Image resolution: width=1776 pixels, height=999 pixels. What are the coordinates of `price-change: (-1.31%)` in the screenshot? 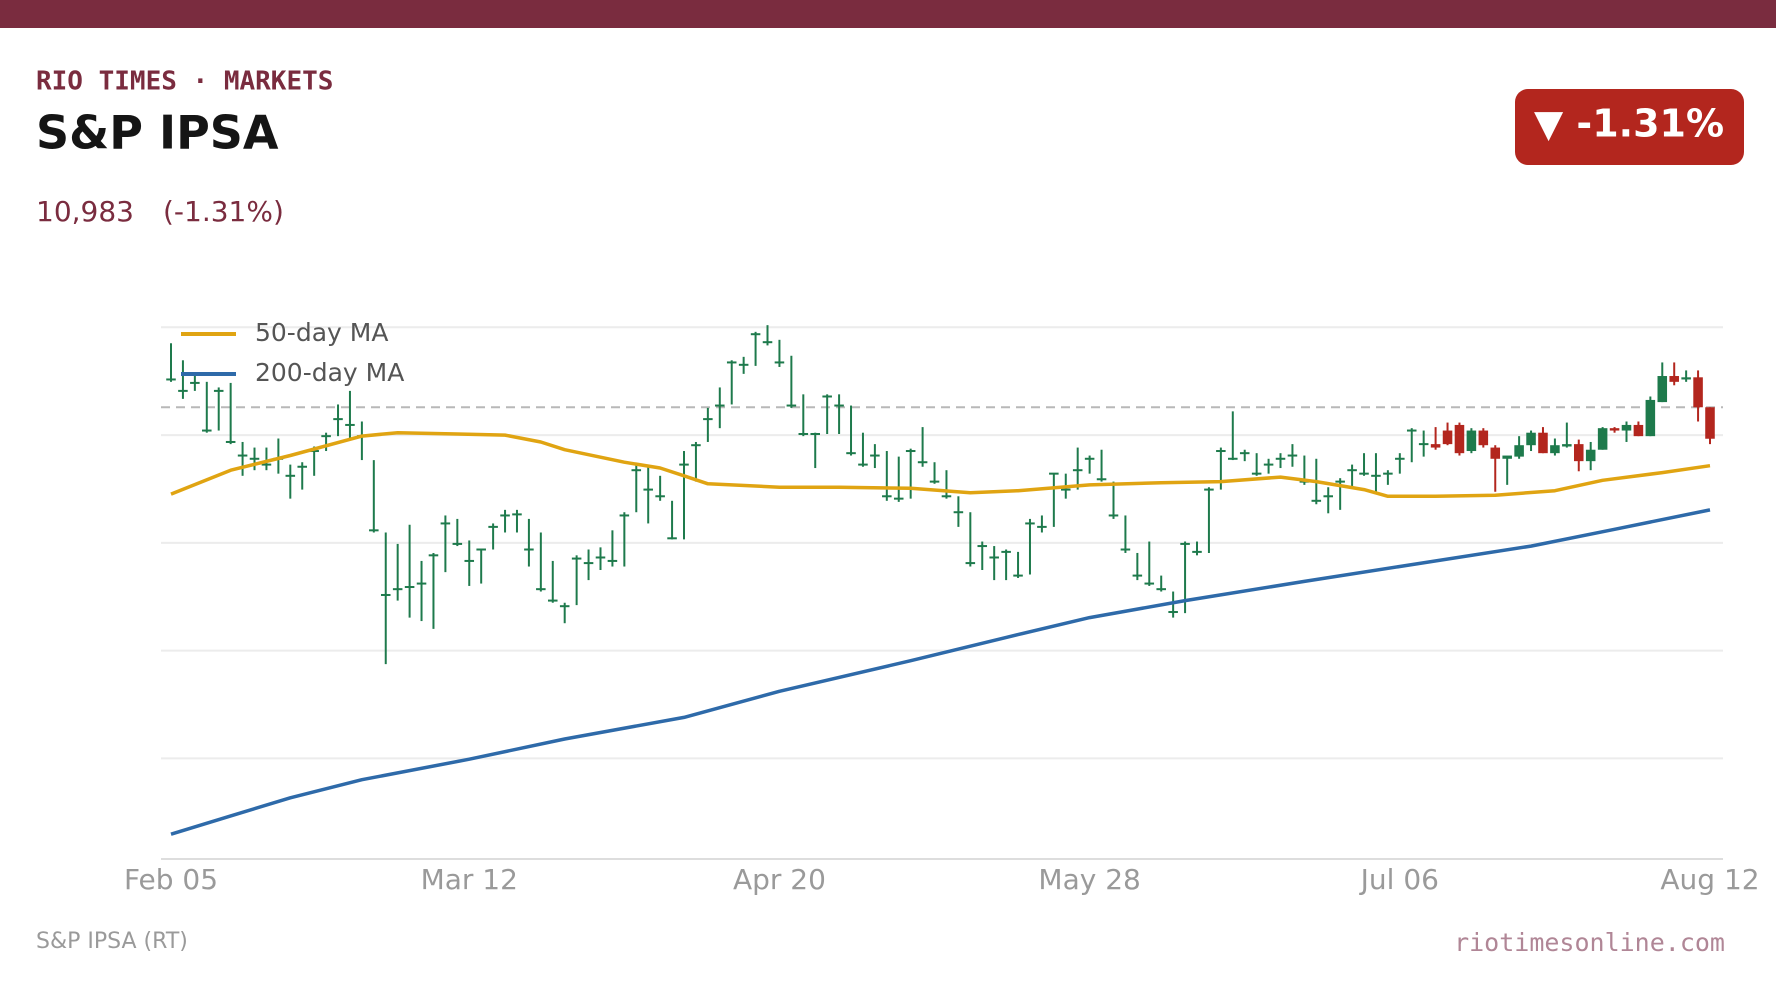 It's located at (223, 211).